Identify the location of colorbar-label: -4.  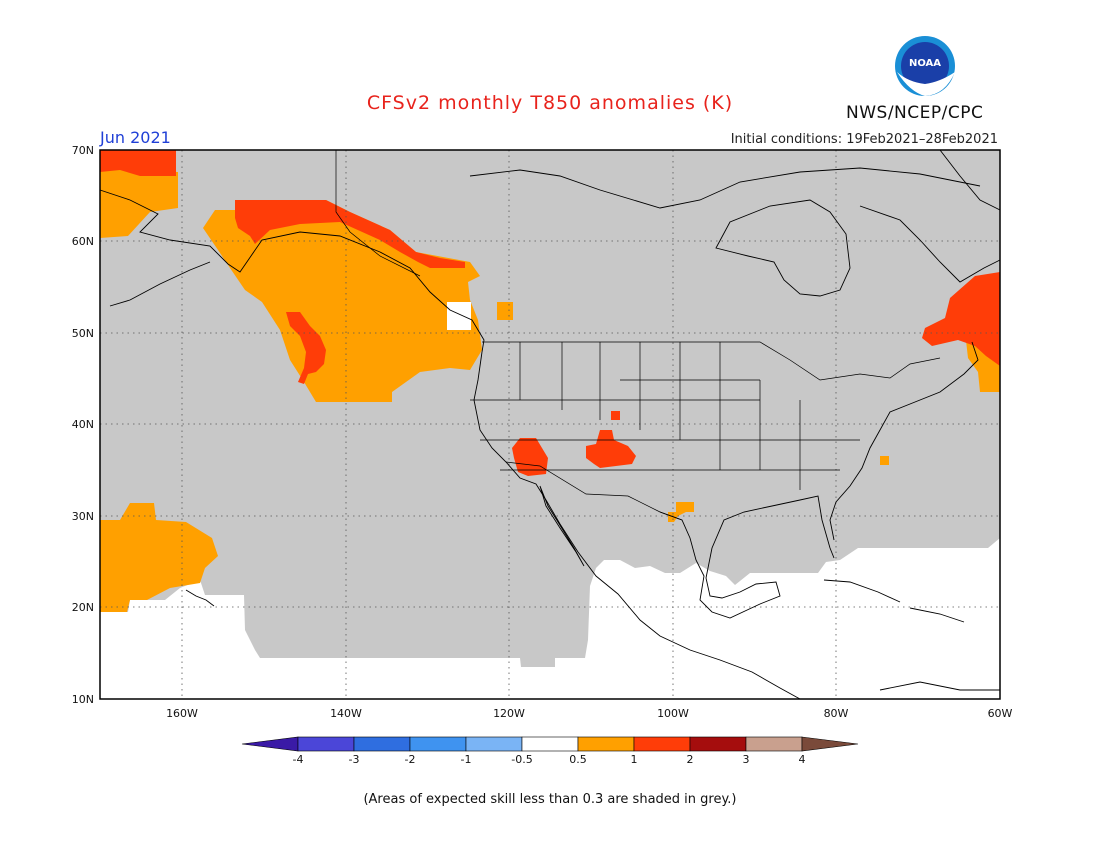
(298, 759).